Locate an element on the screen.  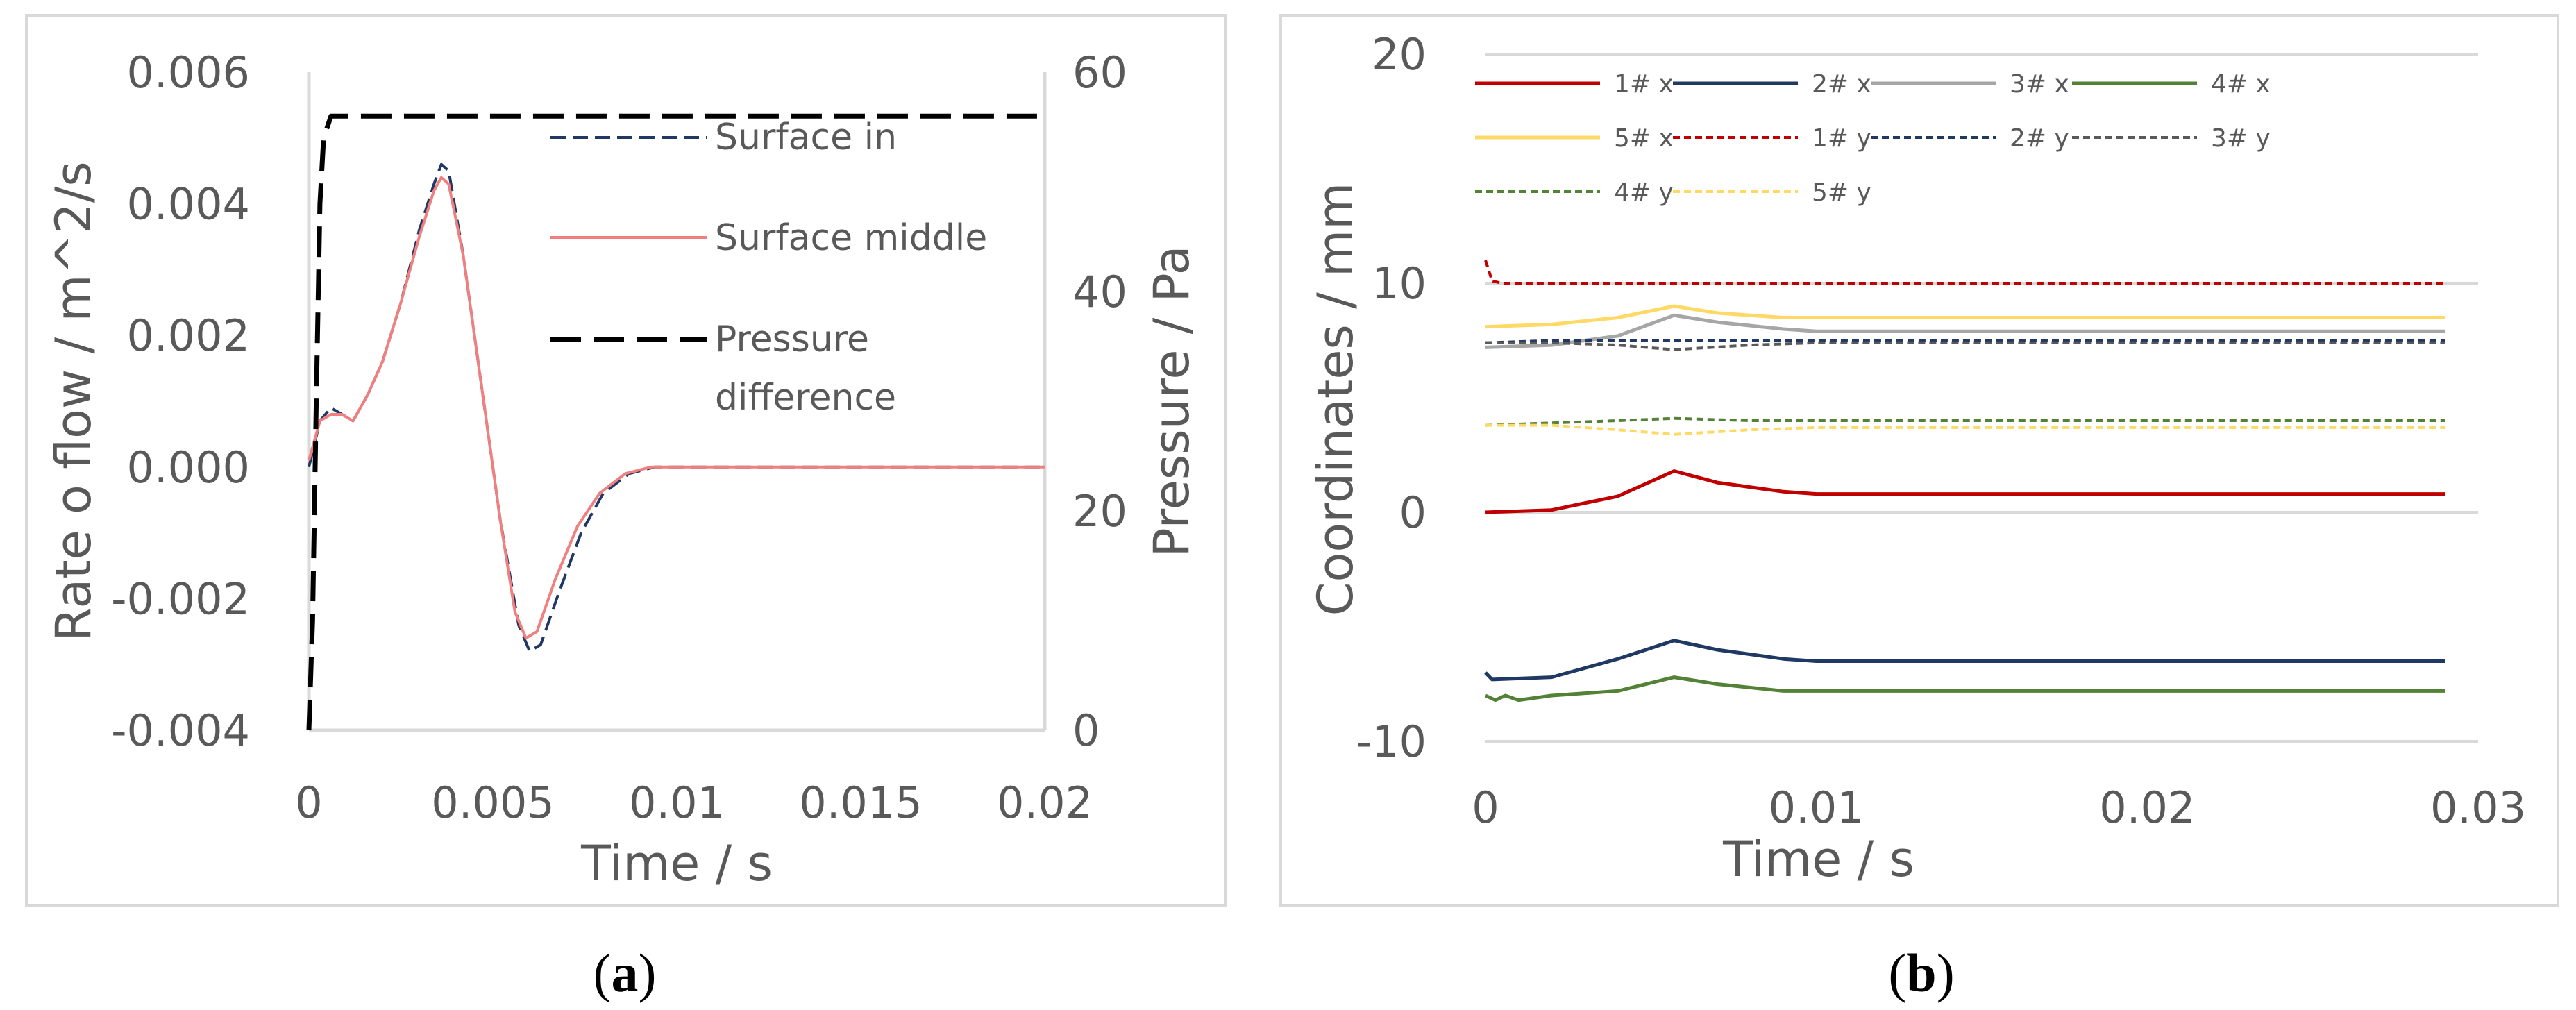
panel-b-x-tick-label: 0.03 is located at coordinates (2478, 807).